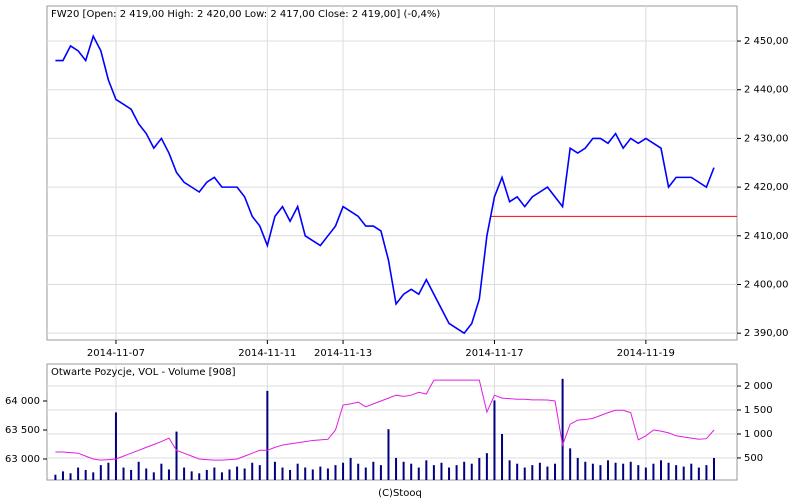 Image resolution: width=800 pixels, height=500 pixels. What do you see at coordinates (766, 41) in the screenshot?
I see `y-tick-label: 2 450,00` at bounding box center [766, 41].